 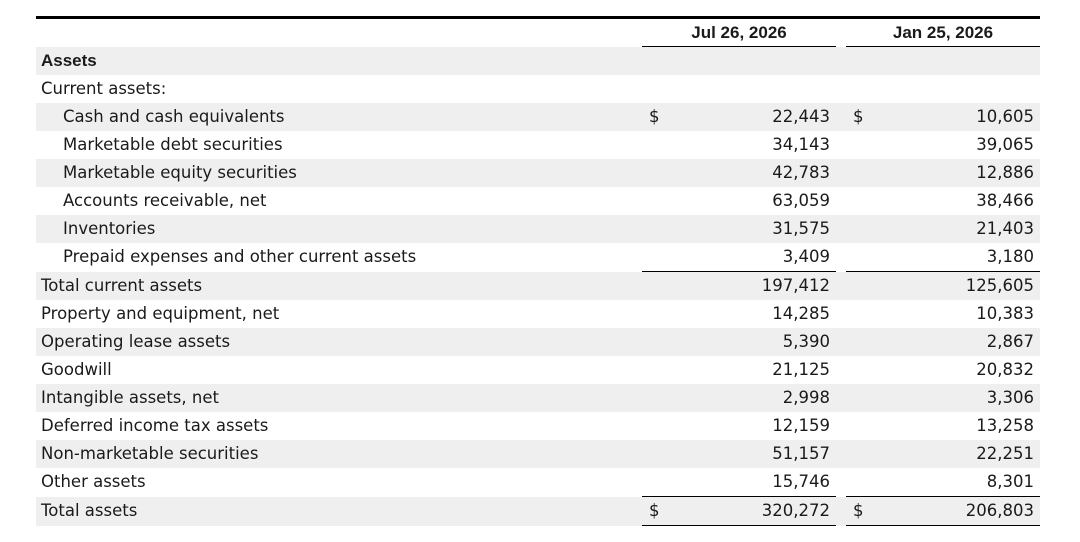 I want to click on table-row: Total assets $ 320,272 $ 206,803, so click(x=538, y=511).